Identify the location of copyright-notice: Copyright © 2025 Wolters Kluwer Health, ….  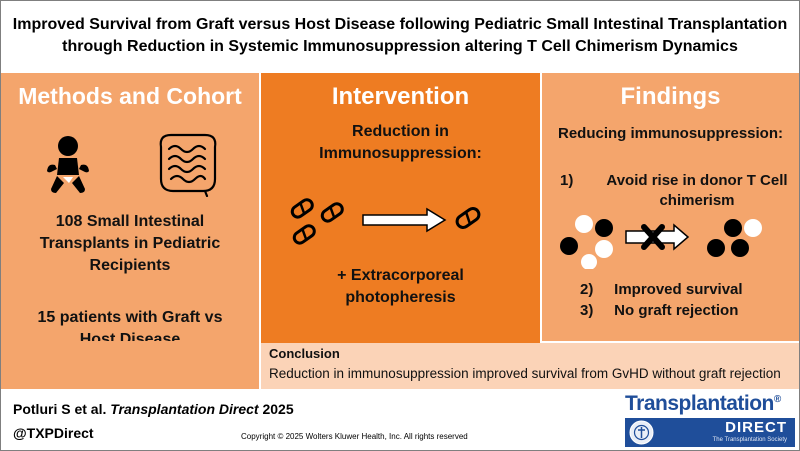
(354, 436).